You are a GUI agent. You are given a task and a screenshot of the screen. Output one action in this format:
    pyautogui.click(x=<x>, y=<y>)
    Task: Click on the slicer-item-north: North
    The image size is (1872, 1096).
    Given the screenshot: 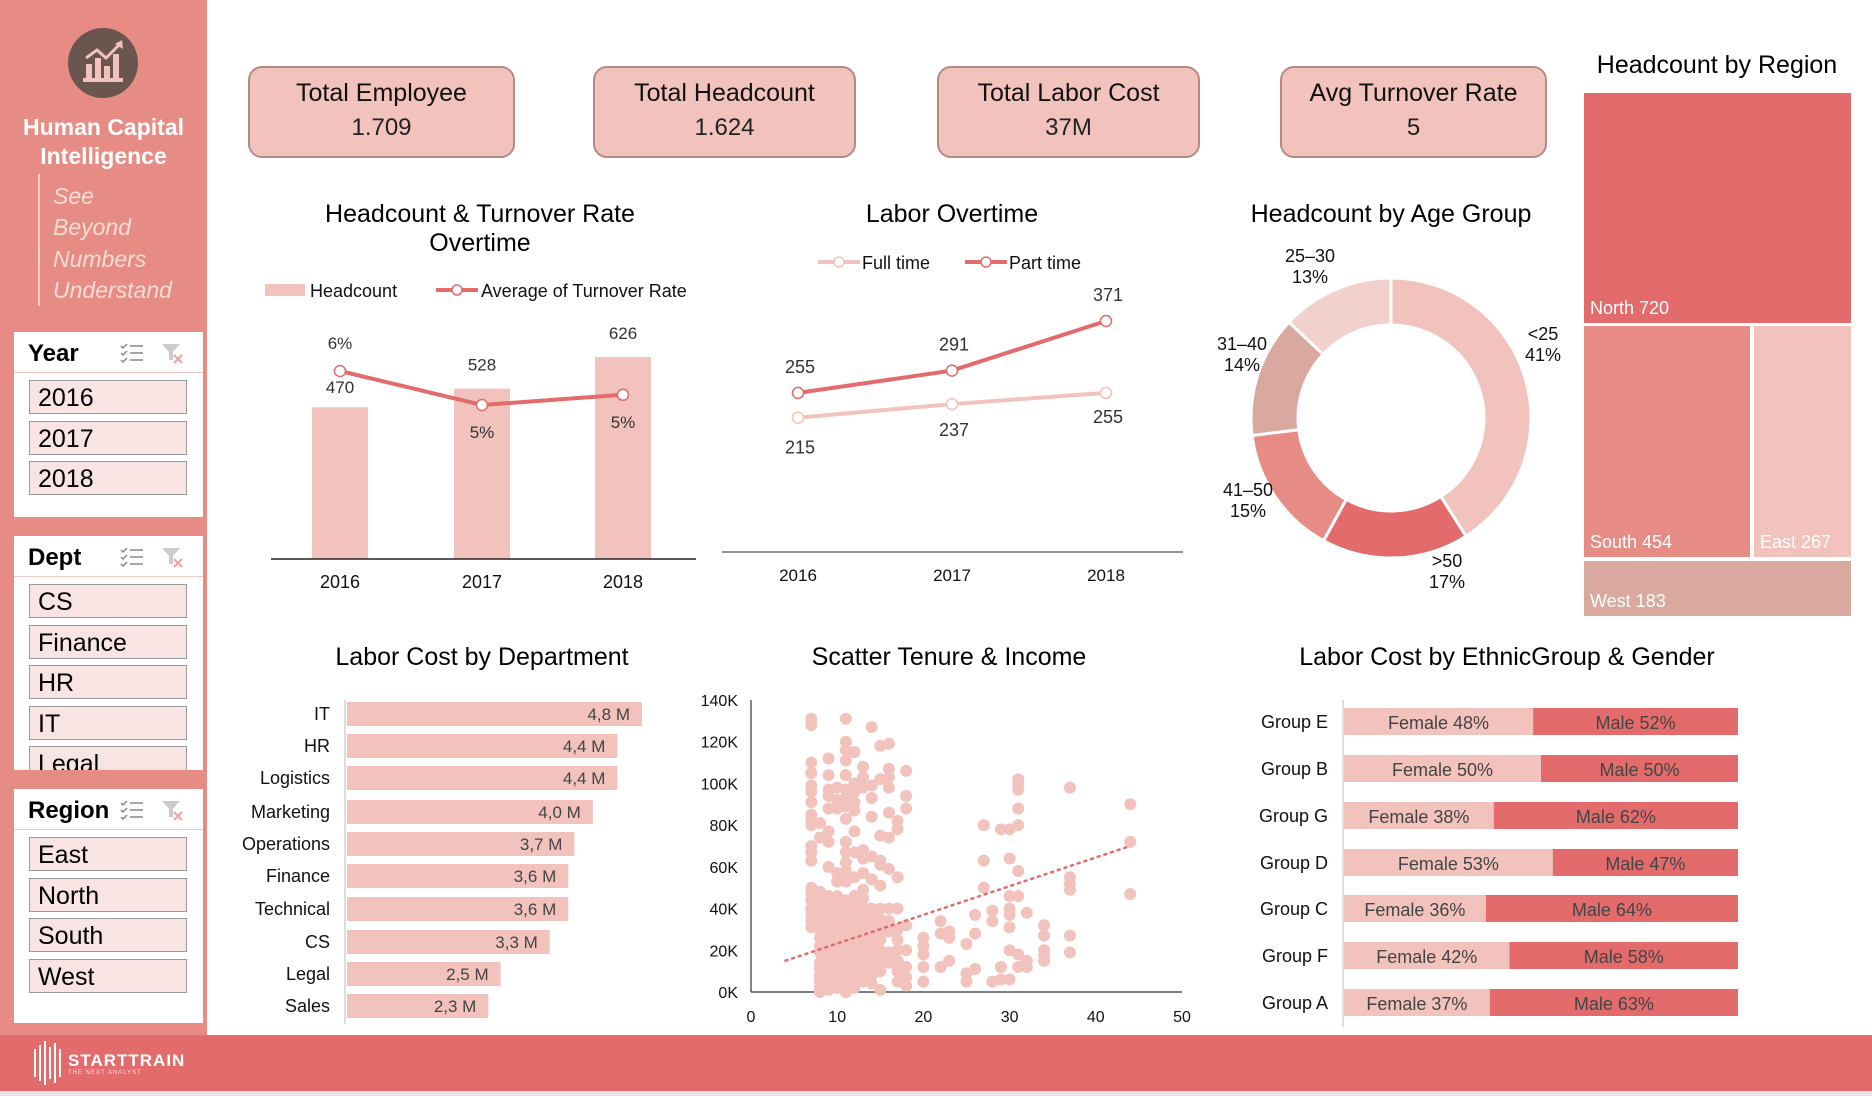 What is the action you would take?
    pyautogui.click(x=108, y=894)
    